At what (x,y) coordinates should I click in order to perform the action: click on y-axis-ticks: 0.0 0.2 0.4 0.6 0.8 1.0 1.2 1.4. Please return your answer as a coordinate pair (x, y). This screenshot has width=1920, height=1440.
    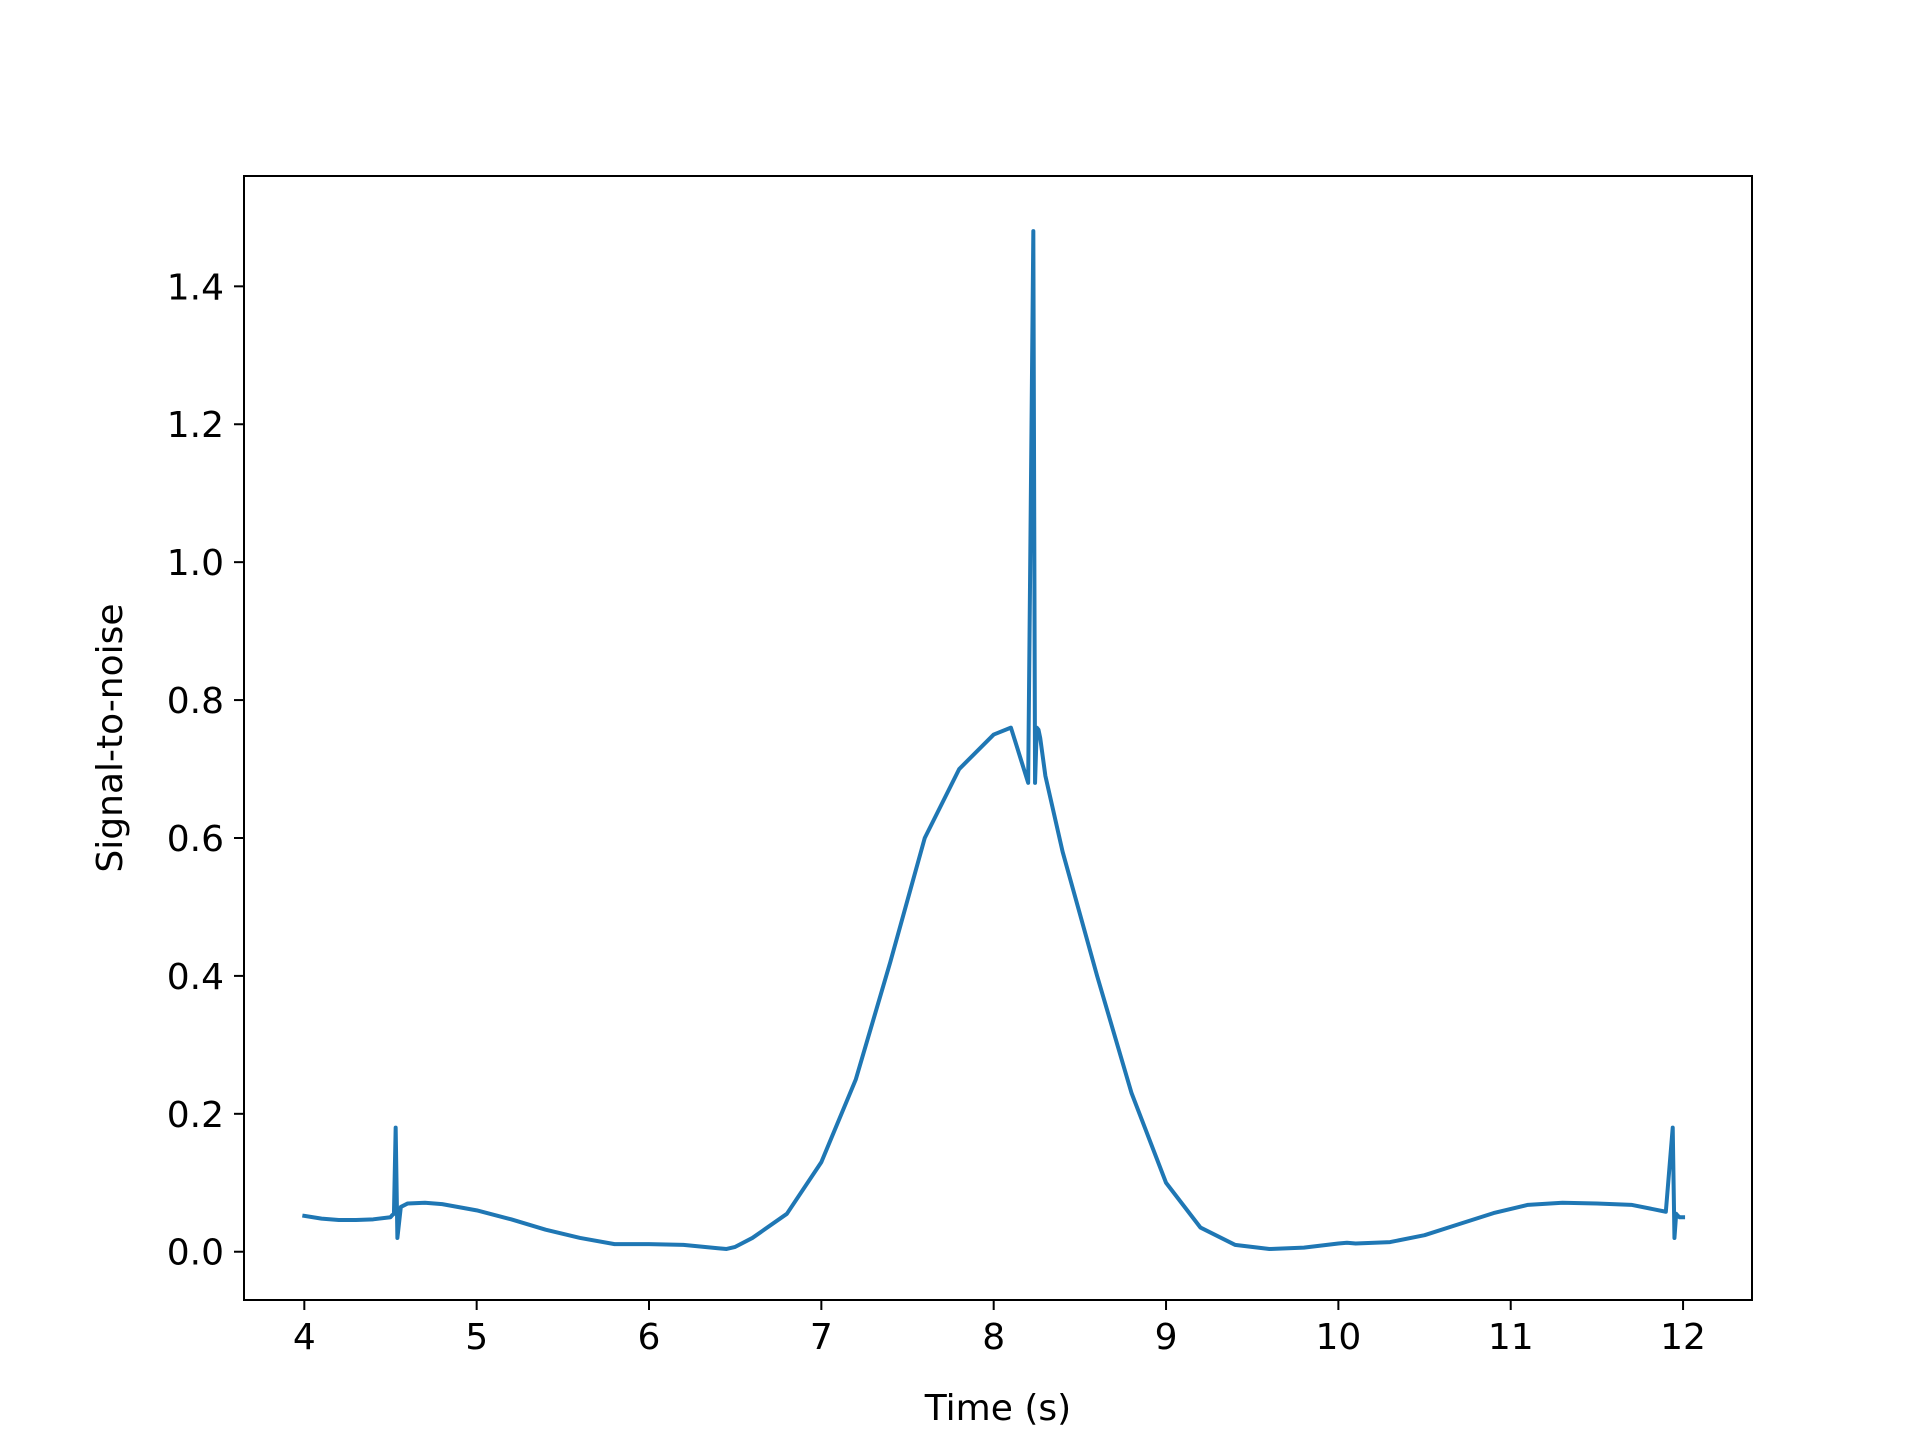
    Looking at the image, I should click on (205, 770).